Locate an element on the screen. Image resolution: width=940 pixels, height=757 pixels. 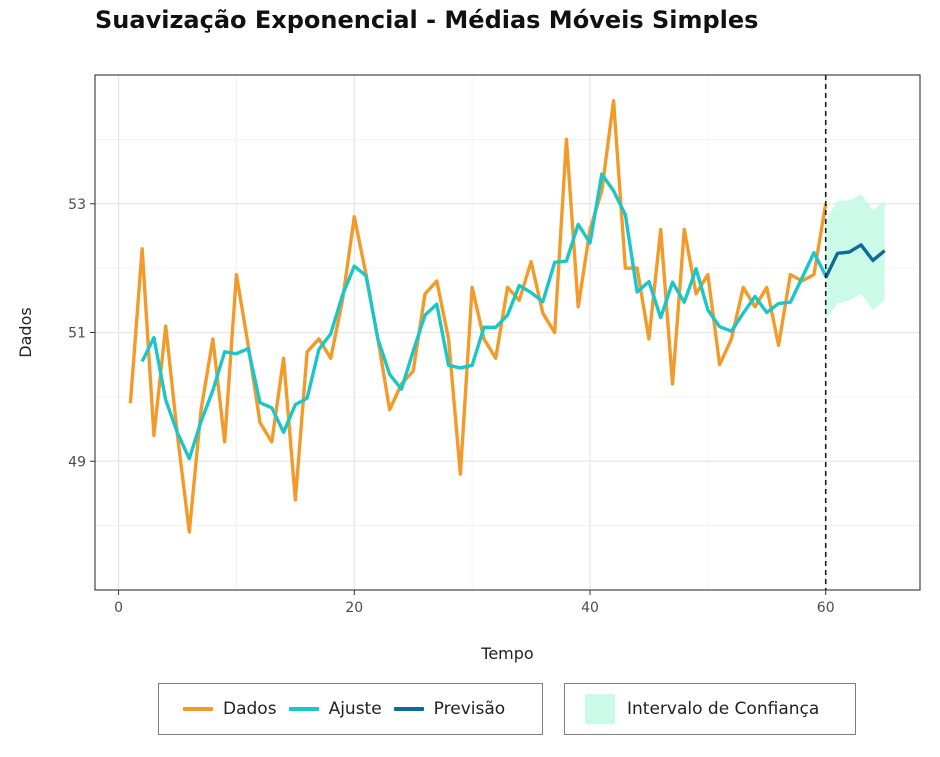
legend-swatch-previsao is located at coordinates (408, 709).